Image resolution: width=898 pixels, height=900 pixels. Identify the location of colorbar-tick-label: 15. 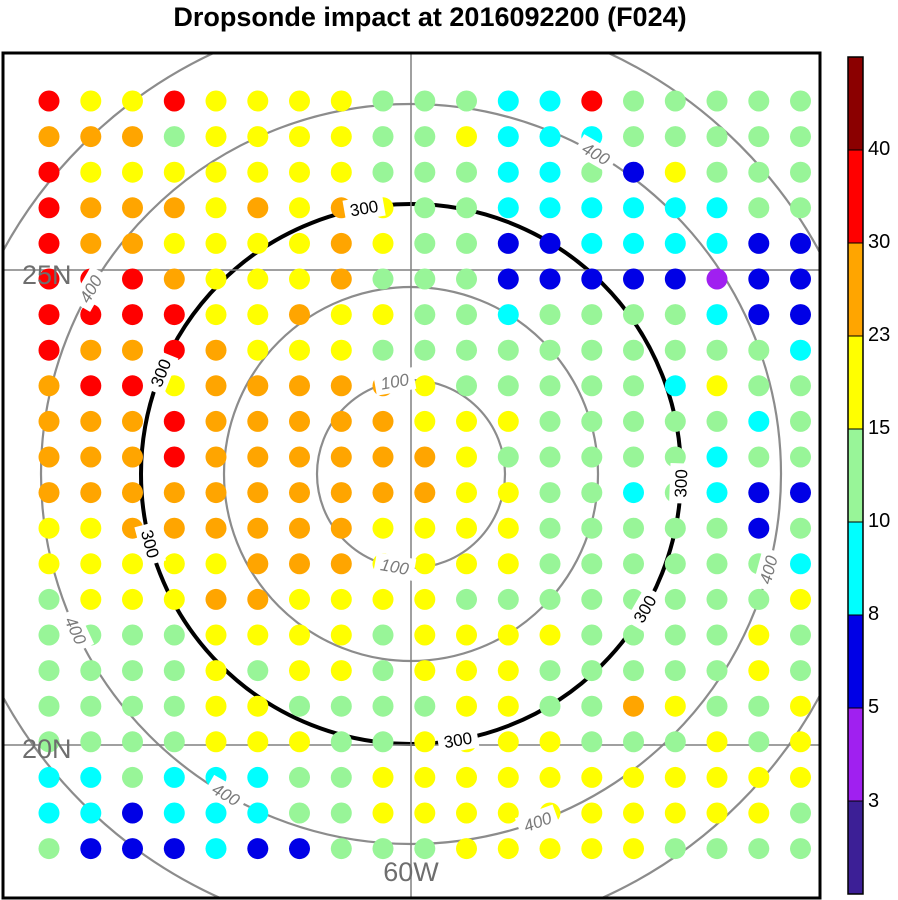
(879, 428).